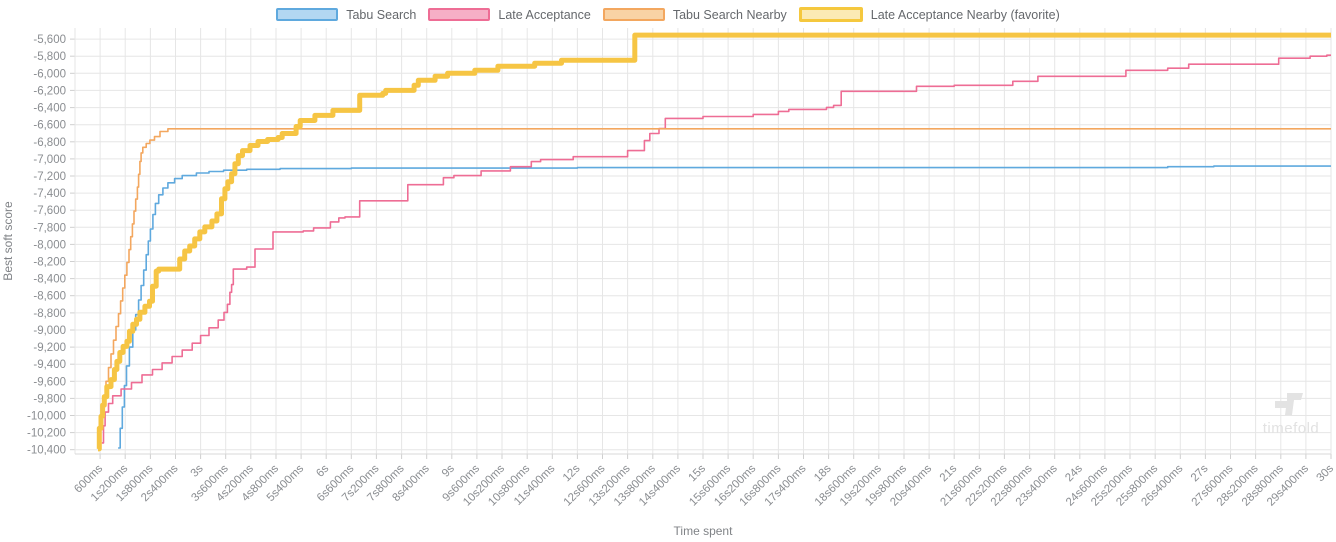 This screenshot has width=1336, height=542. I want to click on y-tick-label: -8,600, so click(49, 297).